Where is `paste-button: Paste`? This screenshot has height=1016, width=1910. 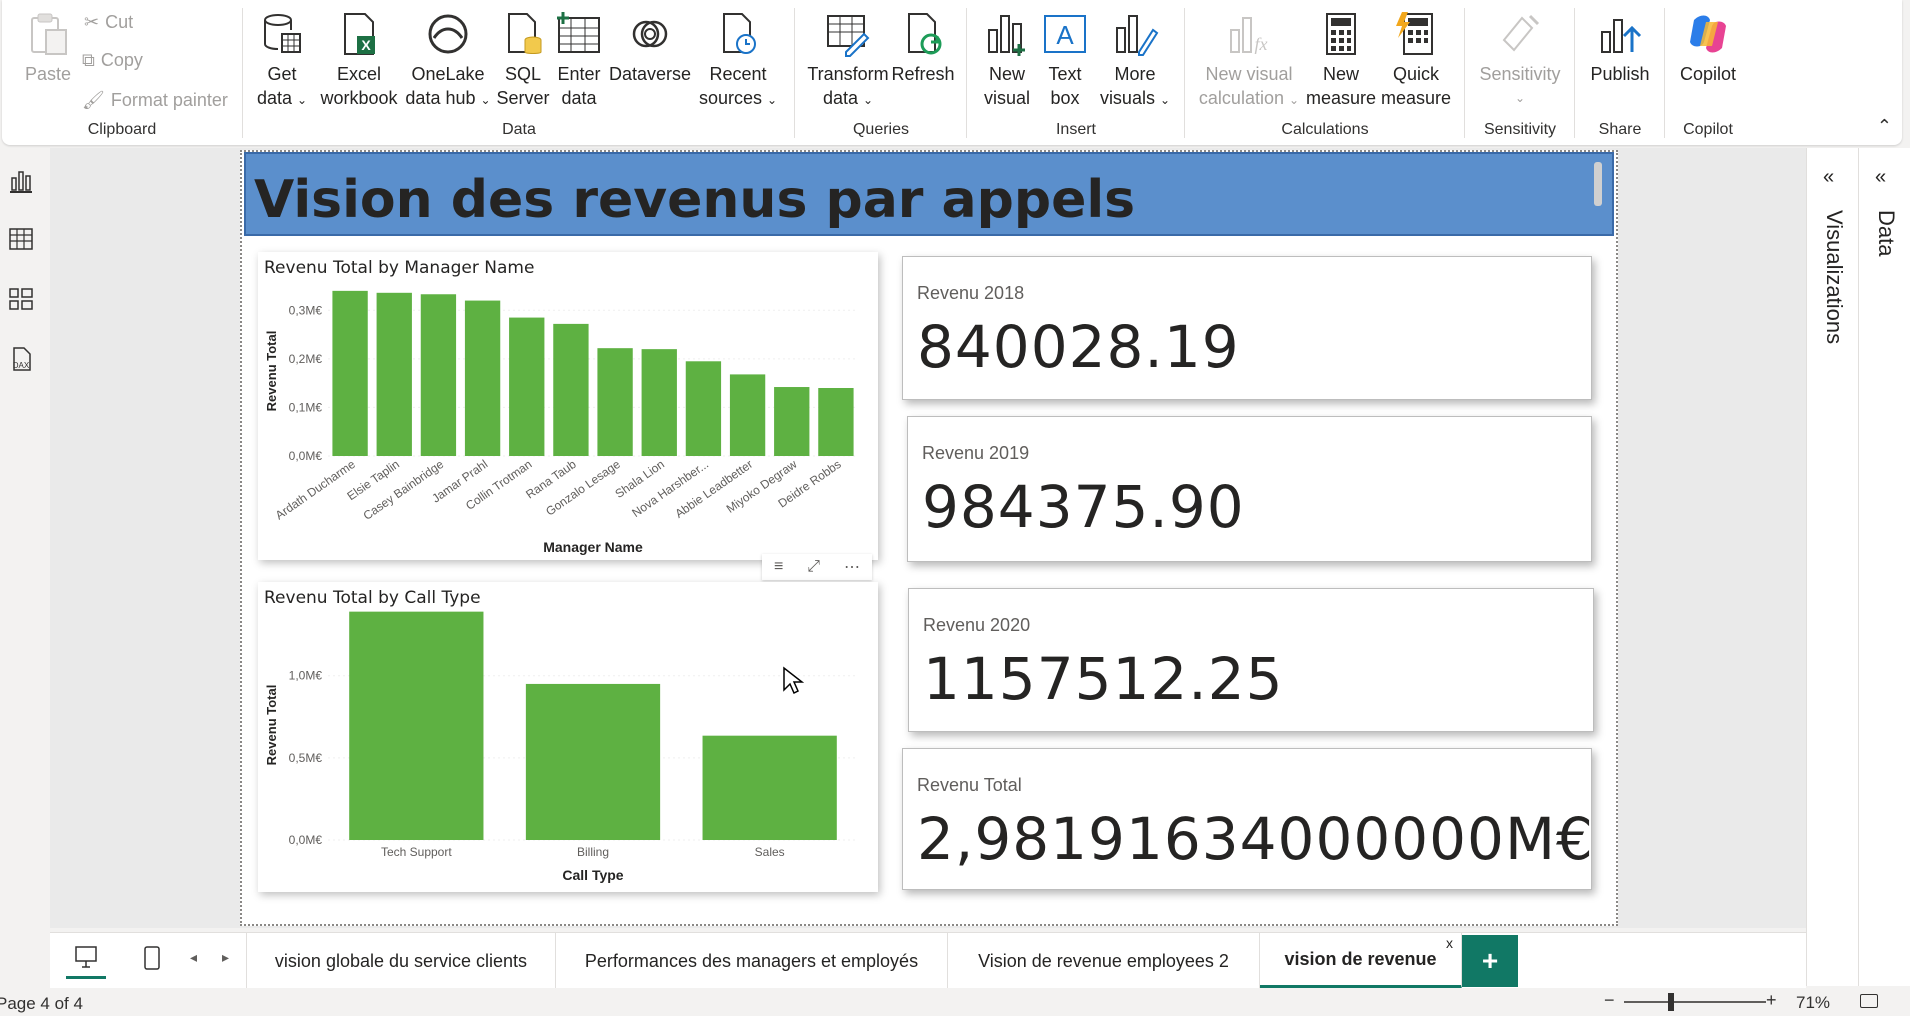 paste-button: Paste is located at coordinates (48, 48).